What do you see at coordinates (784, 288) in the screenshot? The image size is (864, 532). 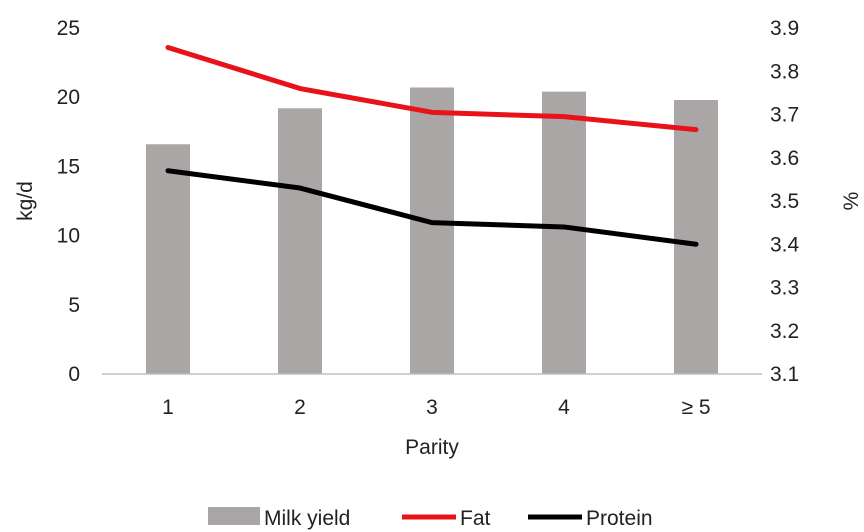 I see `y2-tick-label: 3.3` at bounding box center [784, 288].